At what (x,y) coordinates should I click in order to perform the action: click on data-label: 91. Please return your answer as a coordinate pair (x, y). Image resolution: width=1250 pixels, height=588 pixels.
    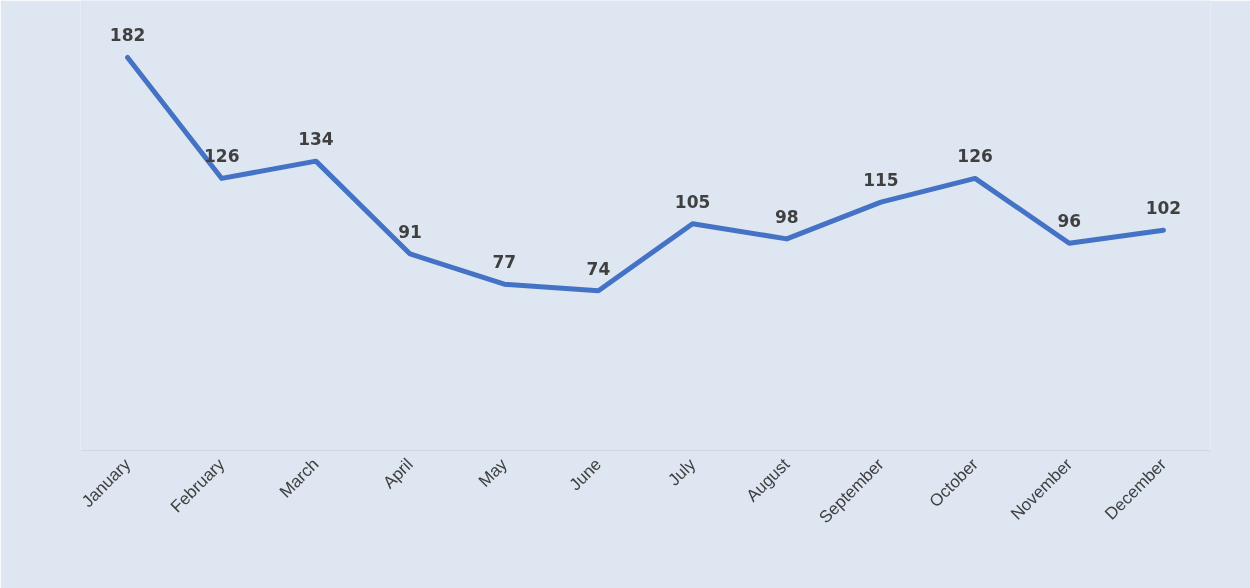
    Looking at the image, I should click on (410, 231).